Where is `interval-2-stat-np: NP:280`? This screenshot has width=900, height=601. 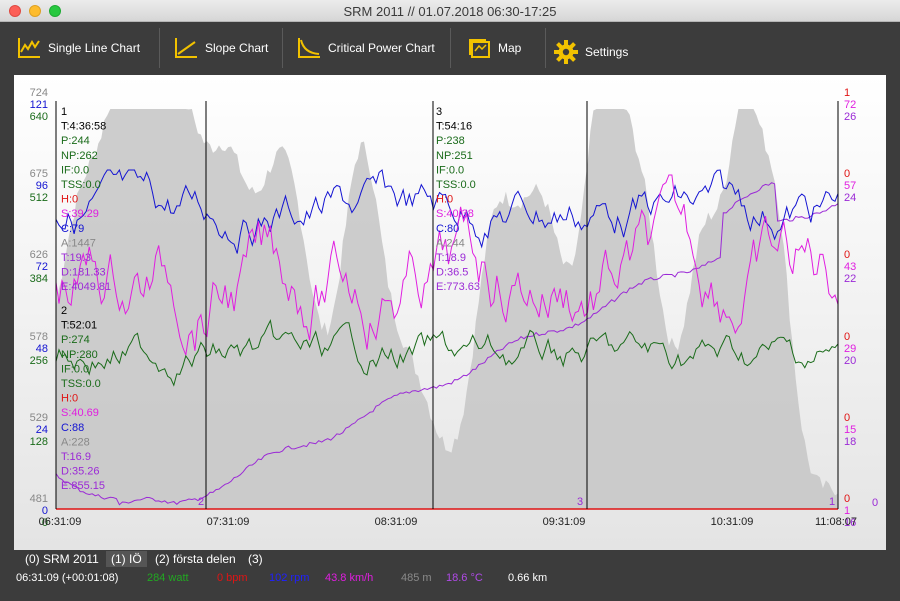 interval-2-stat-np: NP:280 is located at coordinates (79, 355).